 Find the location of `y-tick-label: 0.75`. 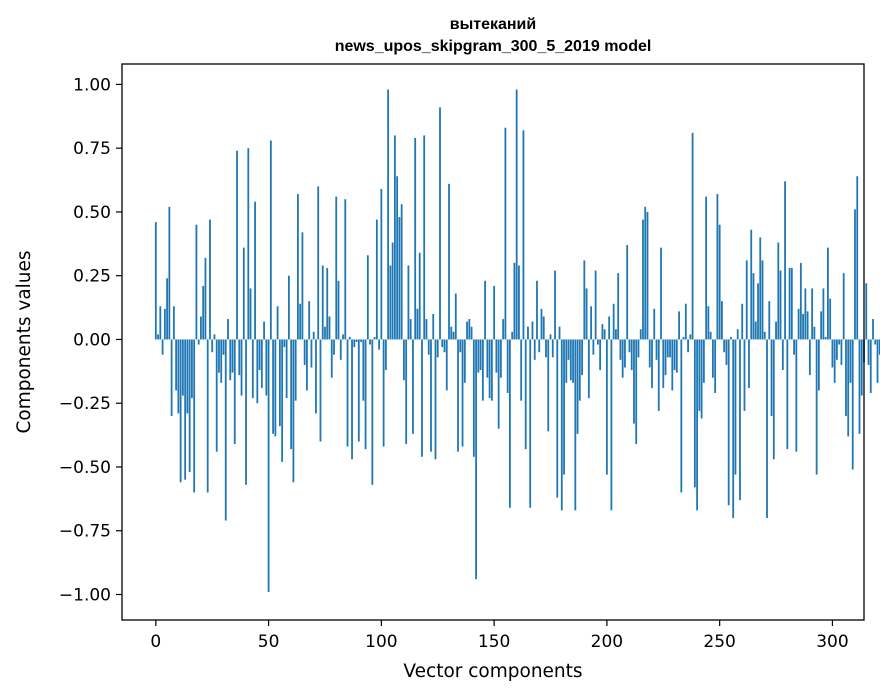

y-tick-label: 0.75 is located at coordinates (92, 149).